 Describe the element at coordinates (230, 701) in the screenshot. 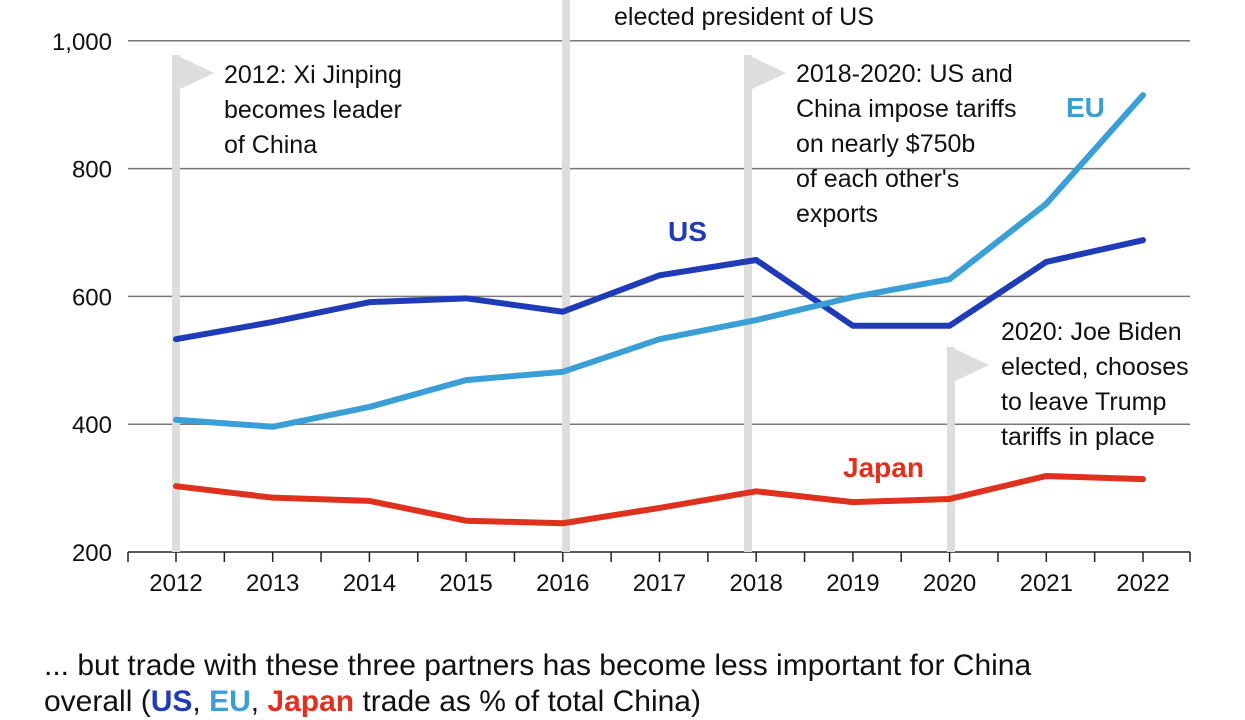

I see `footer-eu: EU` at that location.